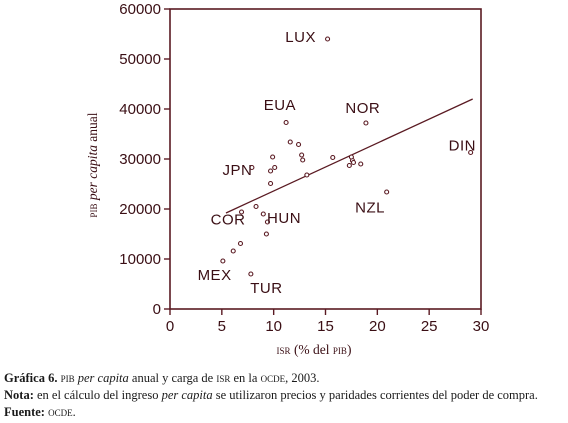 This screenshot has width=568, height=423. Describe the element at coordinates (31, 378) in the screenshot. I see `figure-number: Gráfica 6.` at that location.